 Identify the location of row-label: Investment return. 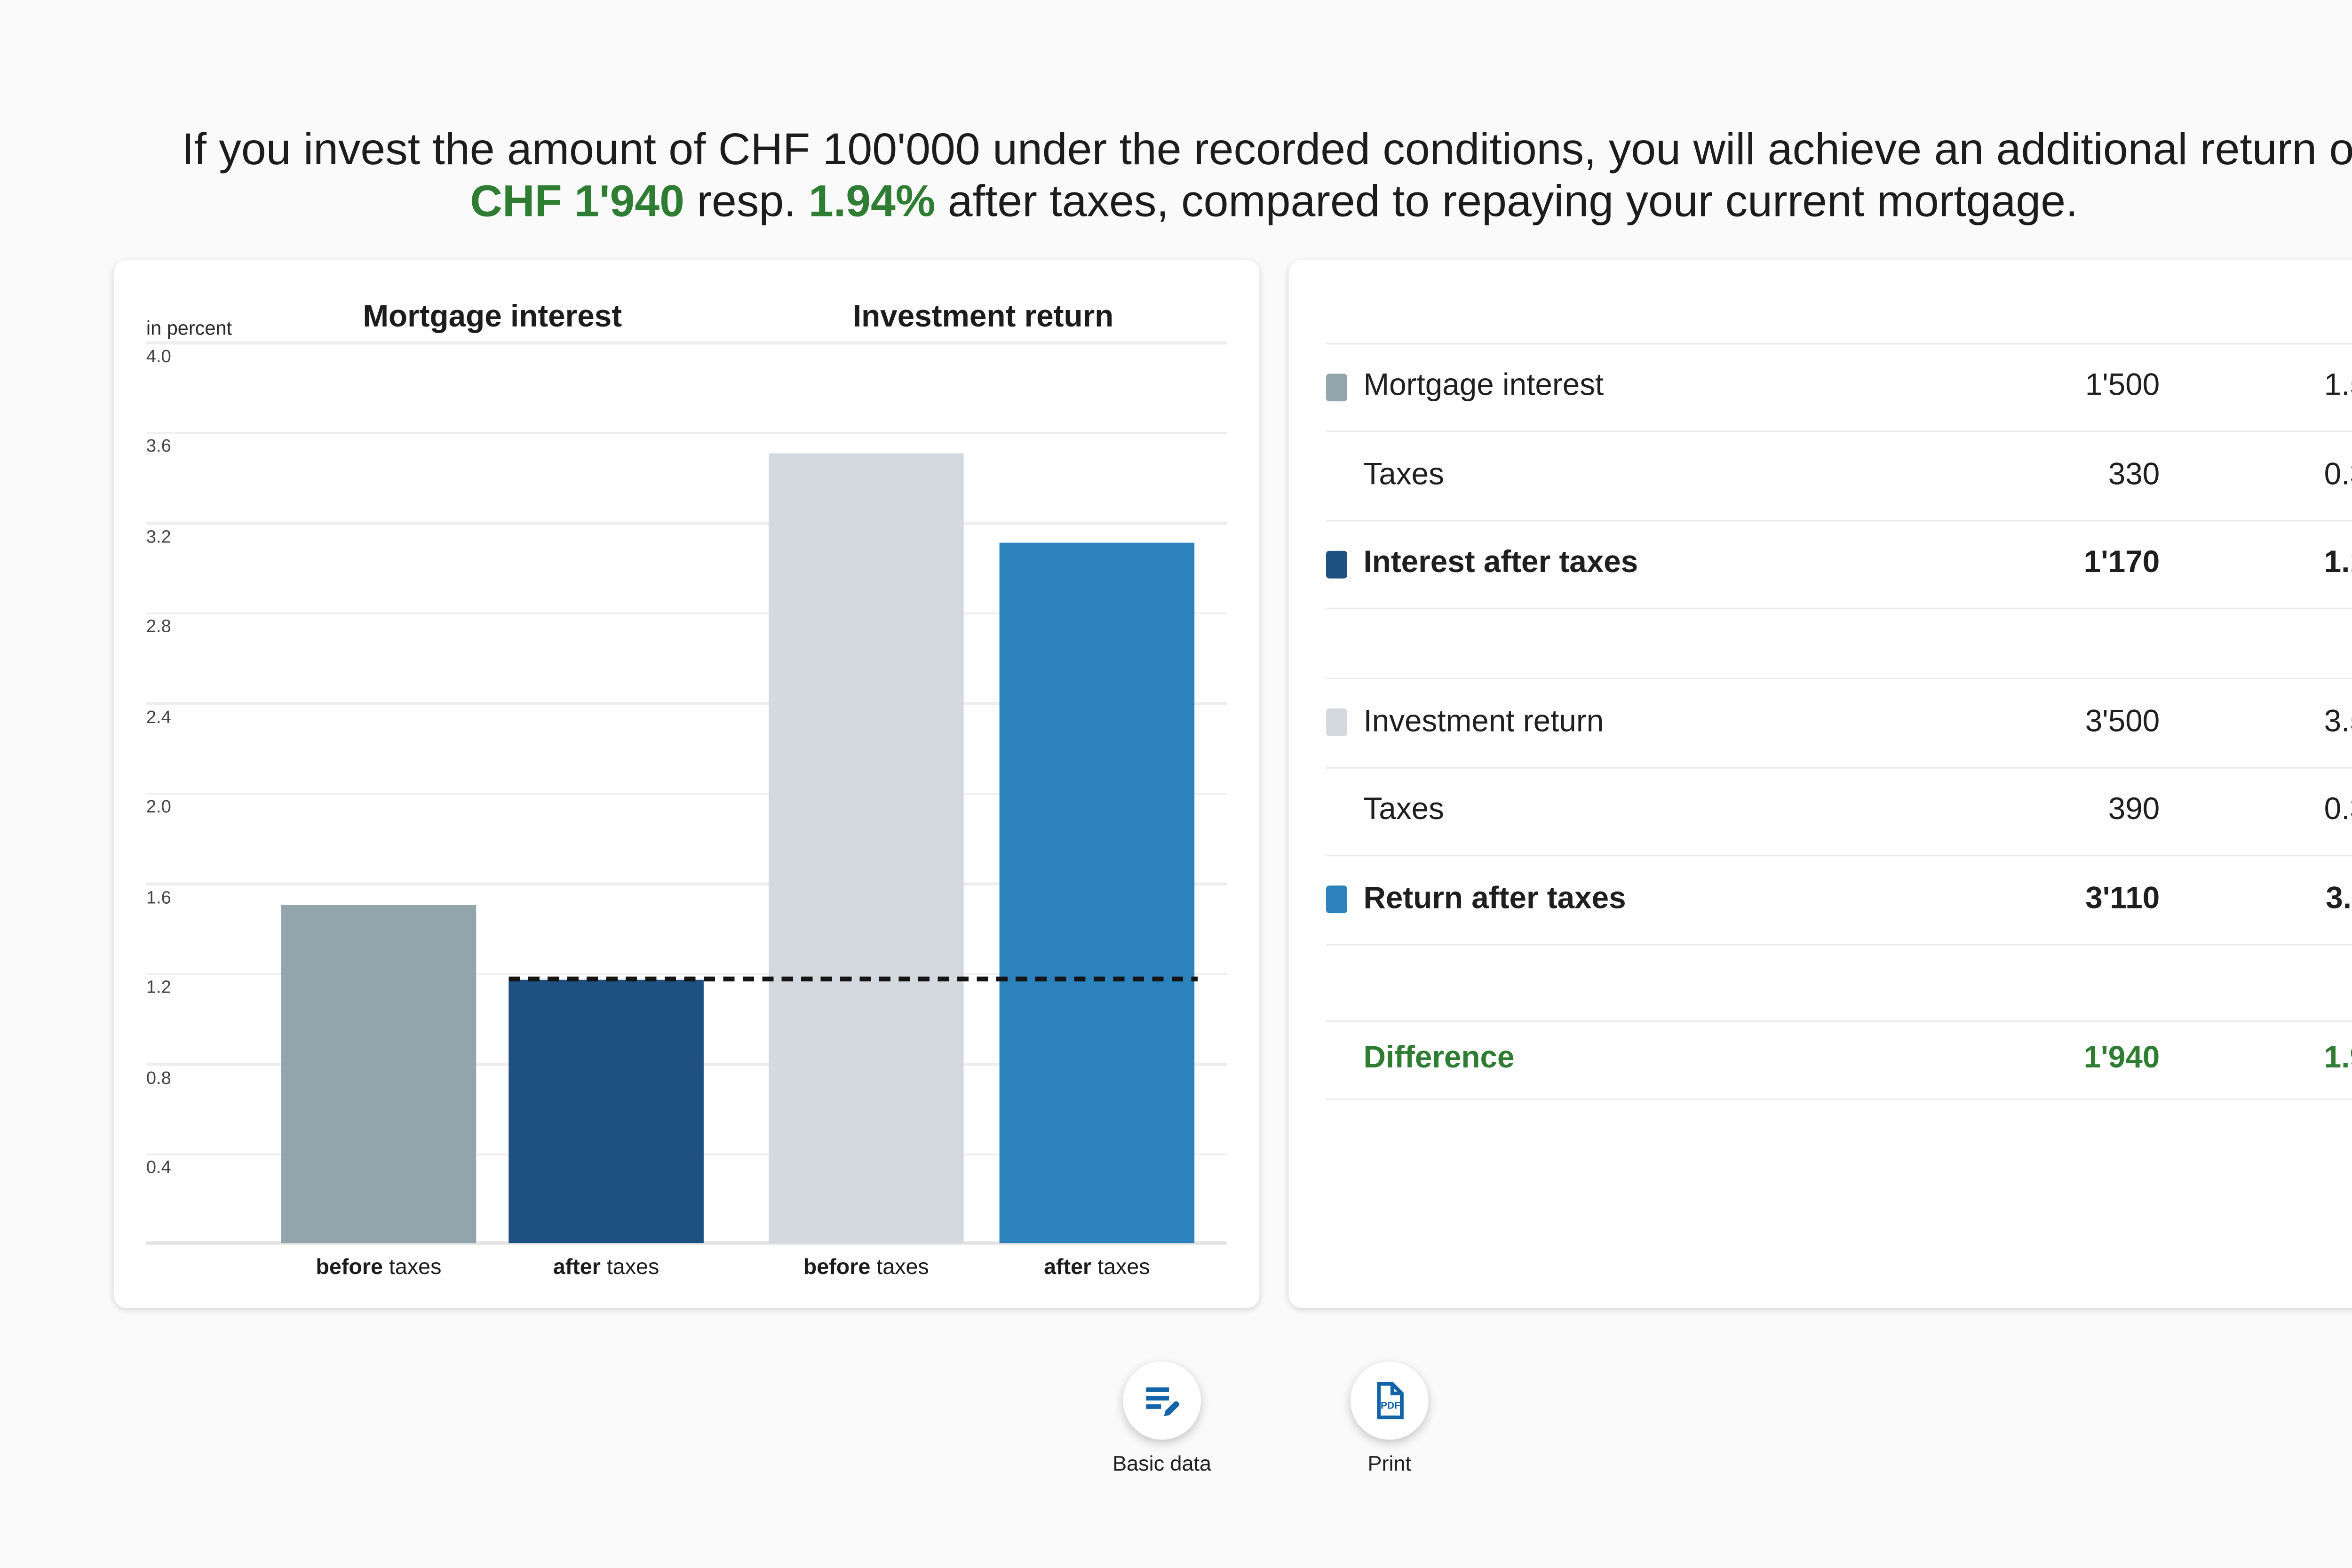
(1483, 722).